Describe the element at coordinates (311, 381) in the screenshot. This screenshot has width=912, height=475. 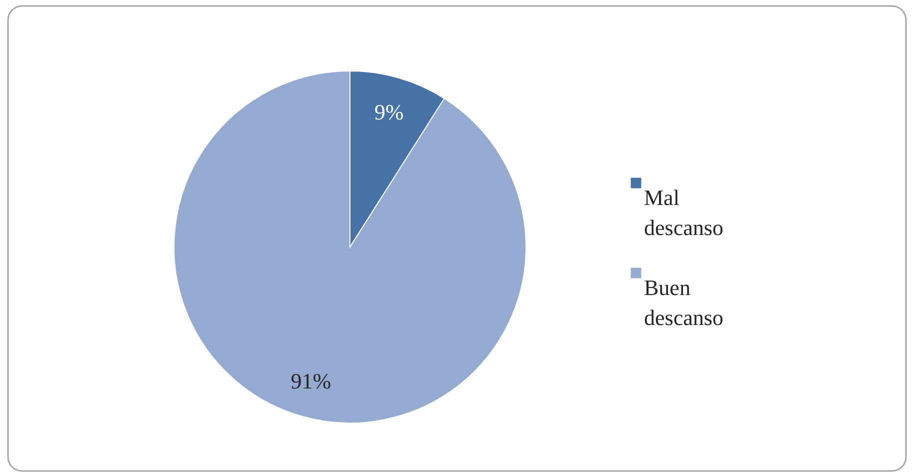
I see `data-label: 91%` at that location.